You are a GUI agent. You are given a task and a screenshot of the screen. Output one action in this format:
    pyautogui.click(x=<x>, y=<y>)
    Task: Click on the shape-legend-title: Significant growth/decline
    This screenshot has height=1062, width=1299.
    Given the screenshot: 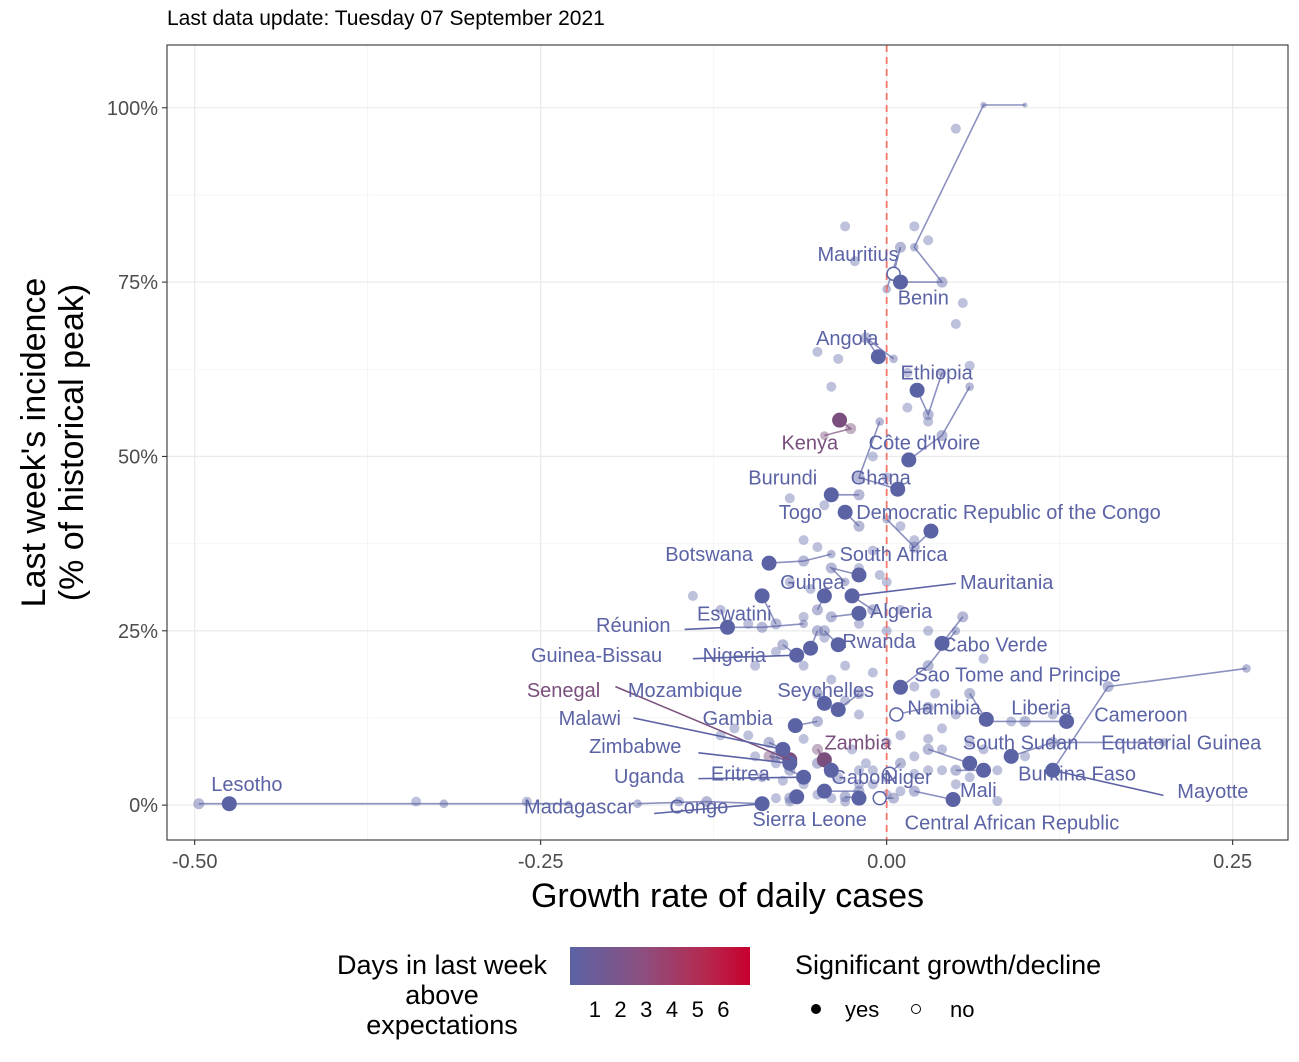 What is the action you would take?
    pyautogui.click(x=948, y=965)
    